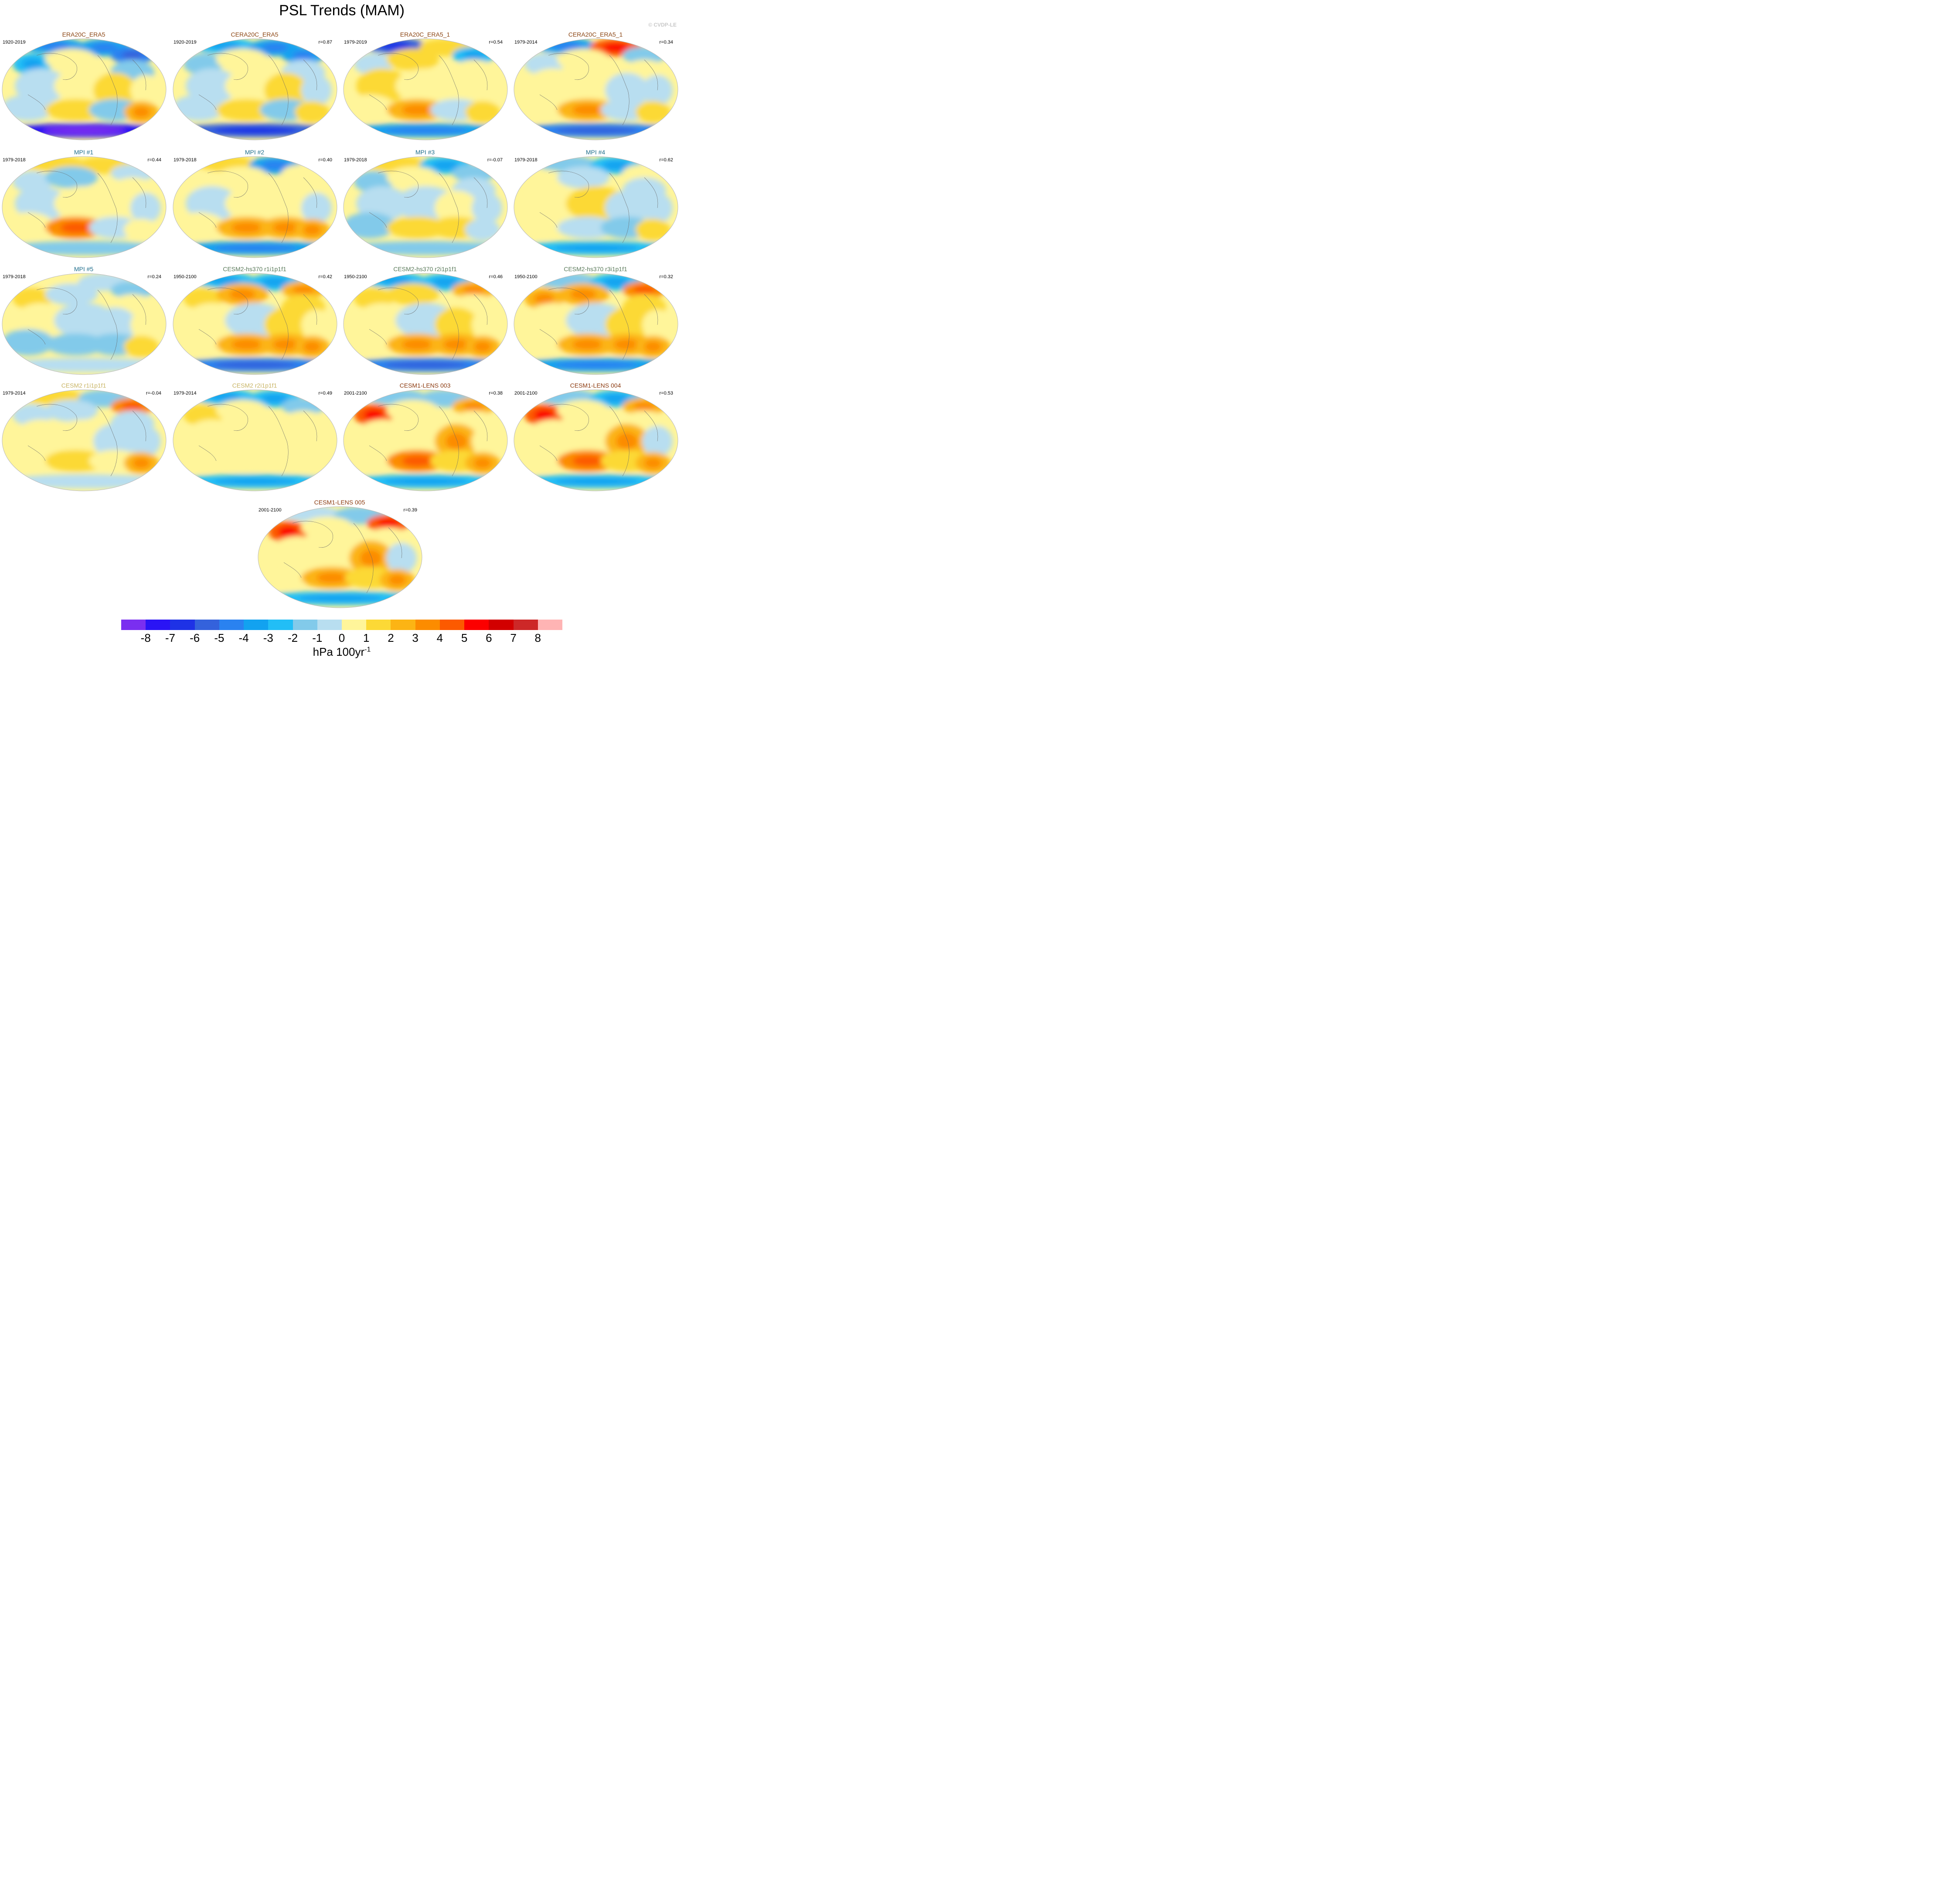 The height and width of the screenshot is (1901, 1960). I want to click on panel-title: MPI #2, so click(255, 152).